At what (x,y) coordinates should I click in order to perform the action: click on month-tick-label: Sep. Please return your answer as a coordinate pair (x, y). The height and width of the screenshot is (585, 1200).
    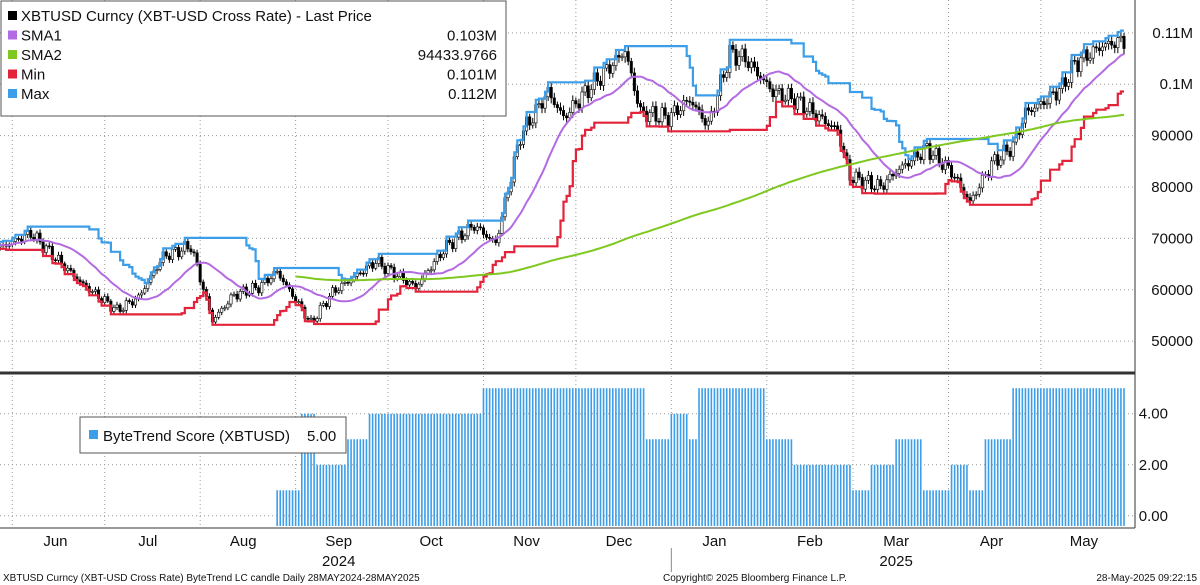
    Looking at the image, I should click on (338, 541).